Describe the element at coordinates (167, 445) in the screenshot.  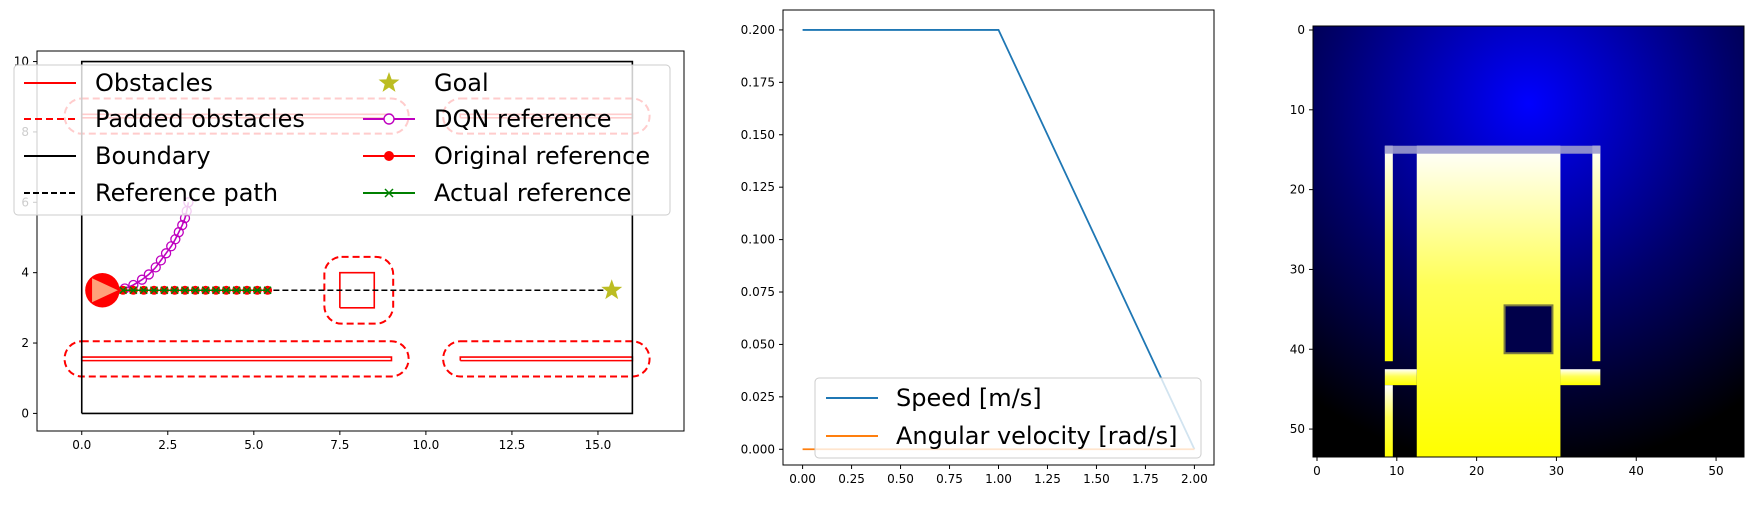
I see `map-x-tick-label: 2.5` at that location.